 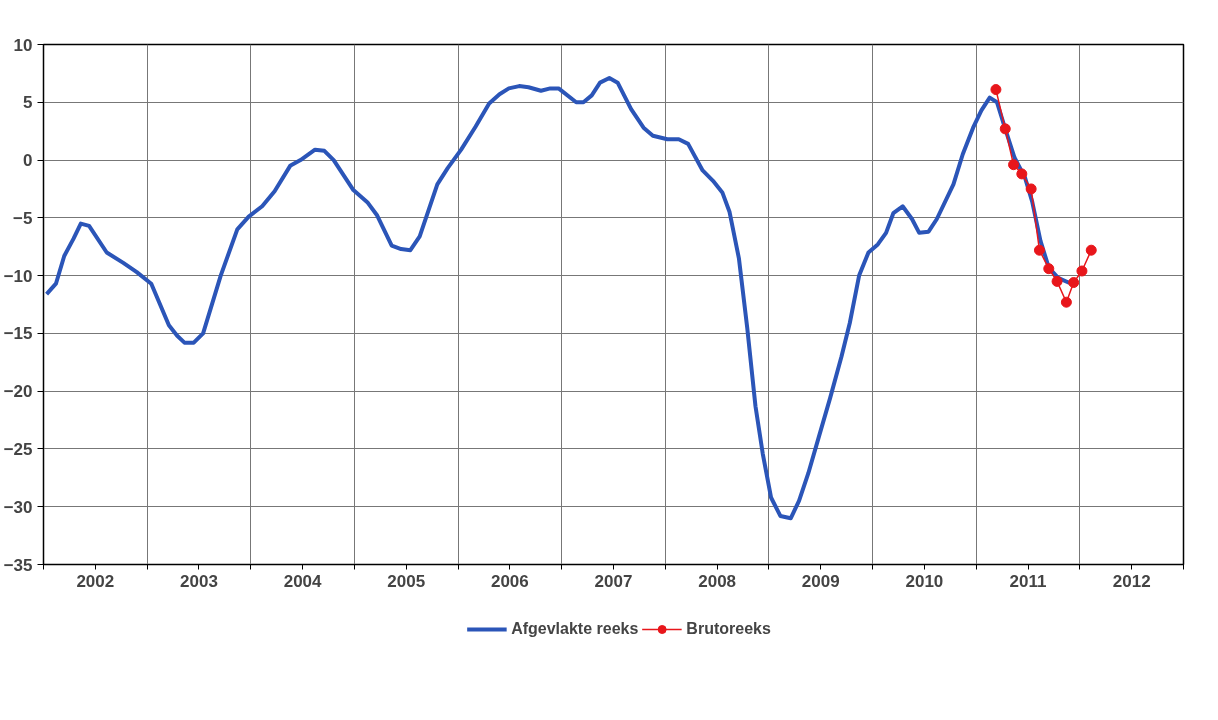 What do you see at coordinates (303, 581) in the screenshot?
I see `x-tick-label: 2004` at bounding box center [303, 581].